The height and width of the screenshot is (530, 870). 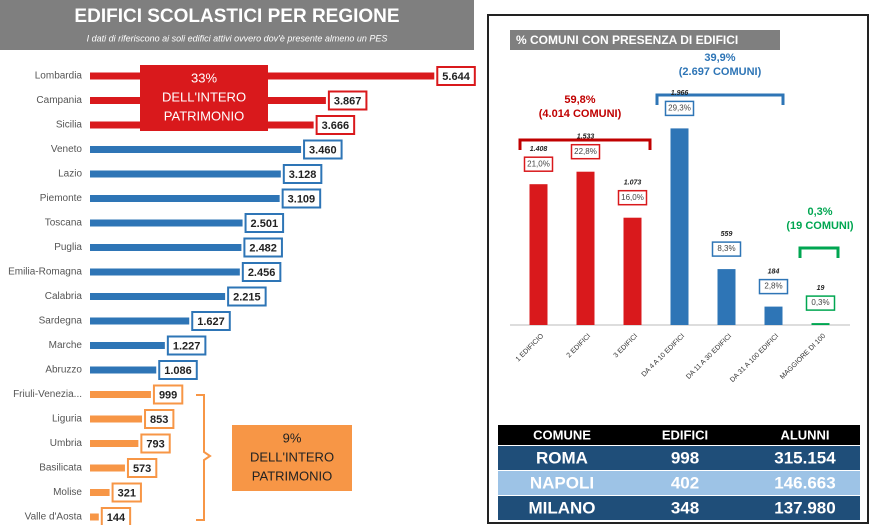 I want to click on value-label: 5.644, so click(x=456, y=77).